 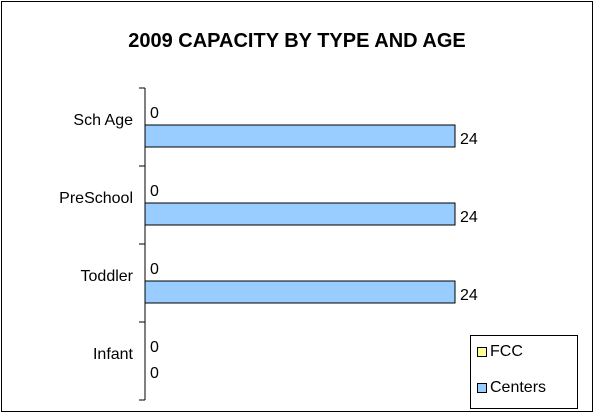 What do you see at coordinates (103, 120) in the screenshot?
I see `y-tick-label: Sch Age` at bounding box center [103, 120].